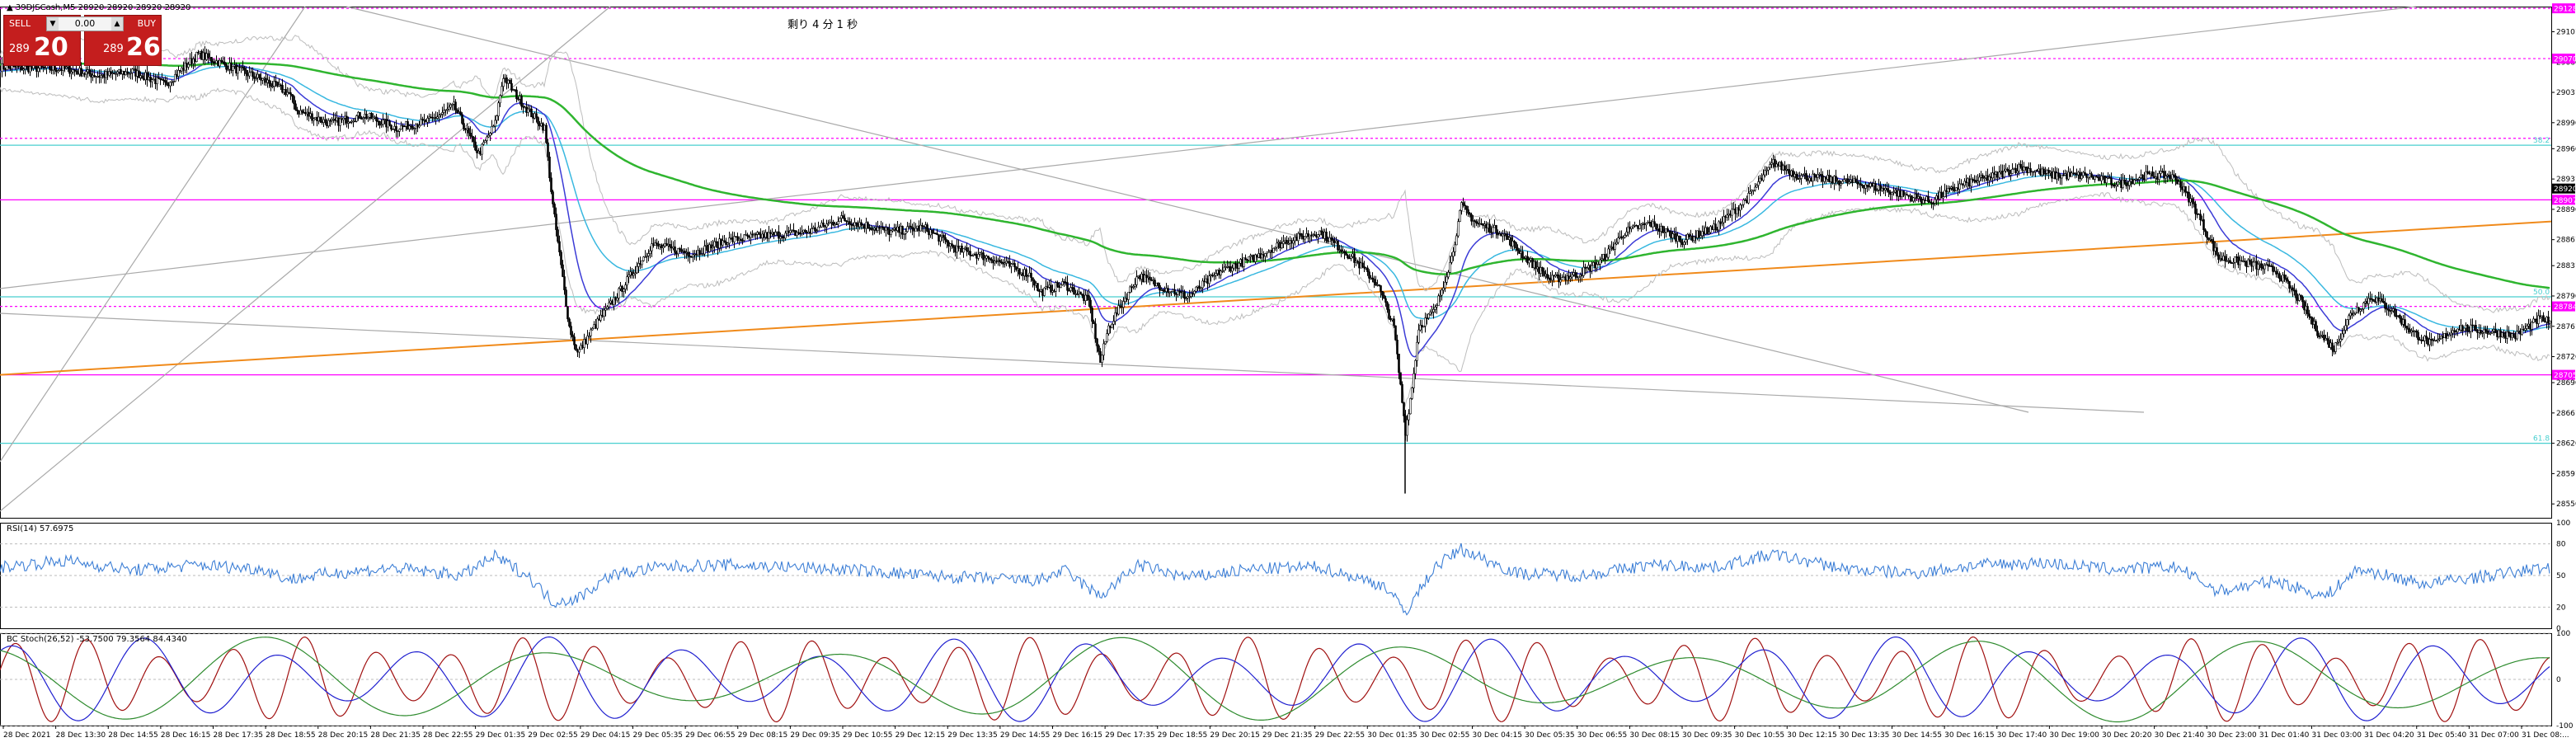 Image resolution: width=2576 pixels, height=747 pixels. I want to click on stoch-main-line, so click(1275, 679).